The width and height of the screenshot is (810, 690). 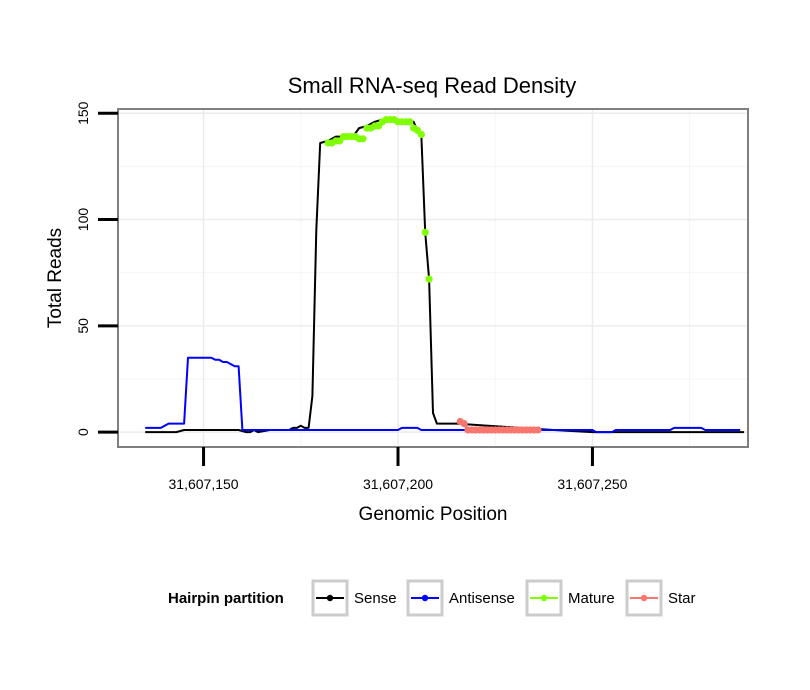 What do you see at coordinates (644, 598) in the screenshot?
I see `legend-key-dot-star` at bounding box center [644, 598].